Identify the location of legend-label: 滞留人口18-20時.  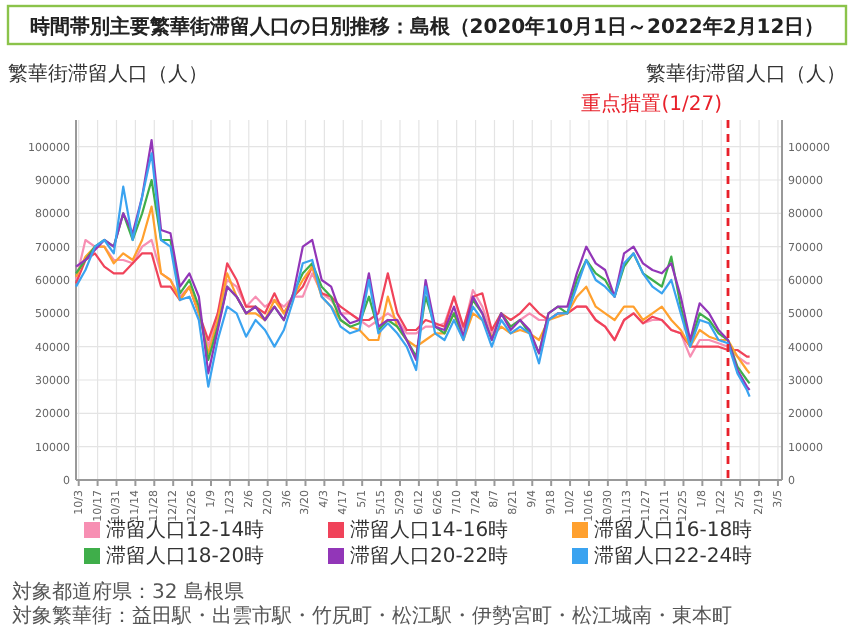
(185, 556).